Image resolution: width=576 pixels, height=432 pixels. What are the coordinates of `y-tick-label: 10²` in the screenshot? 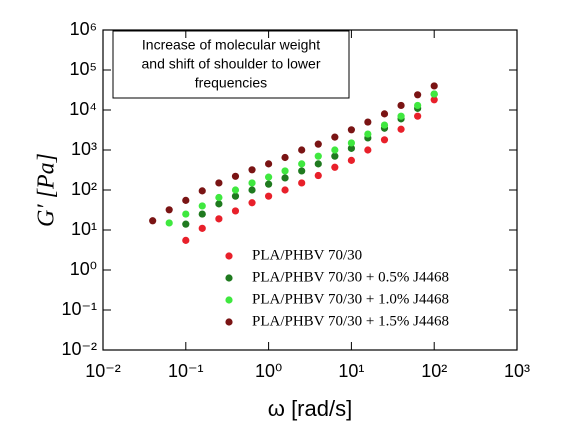 It's located at (84, 189).